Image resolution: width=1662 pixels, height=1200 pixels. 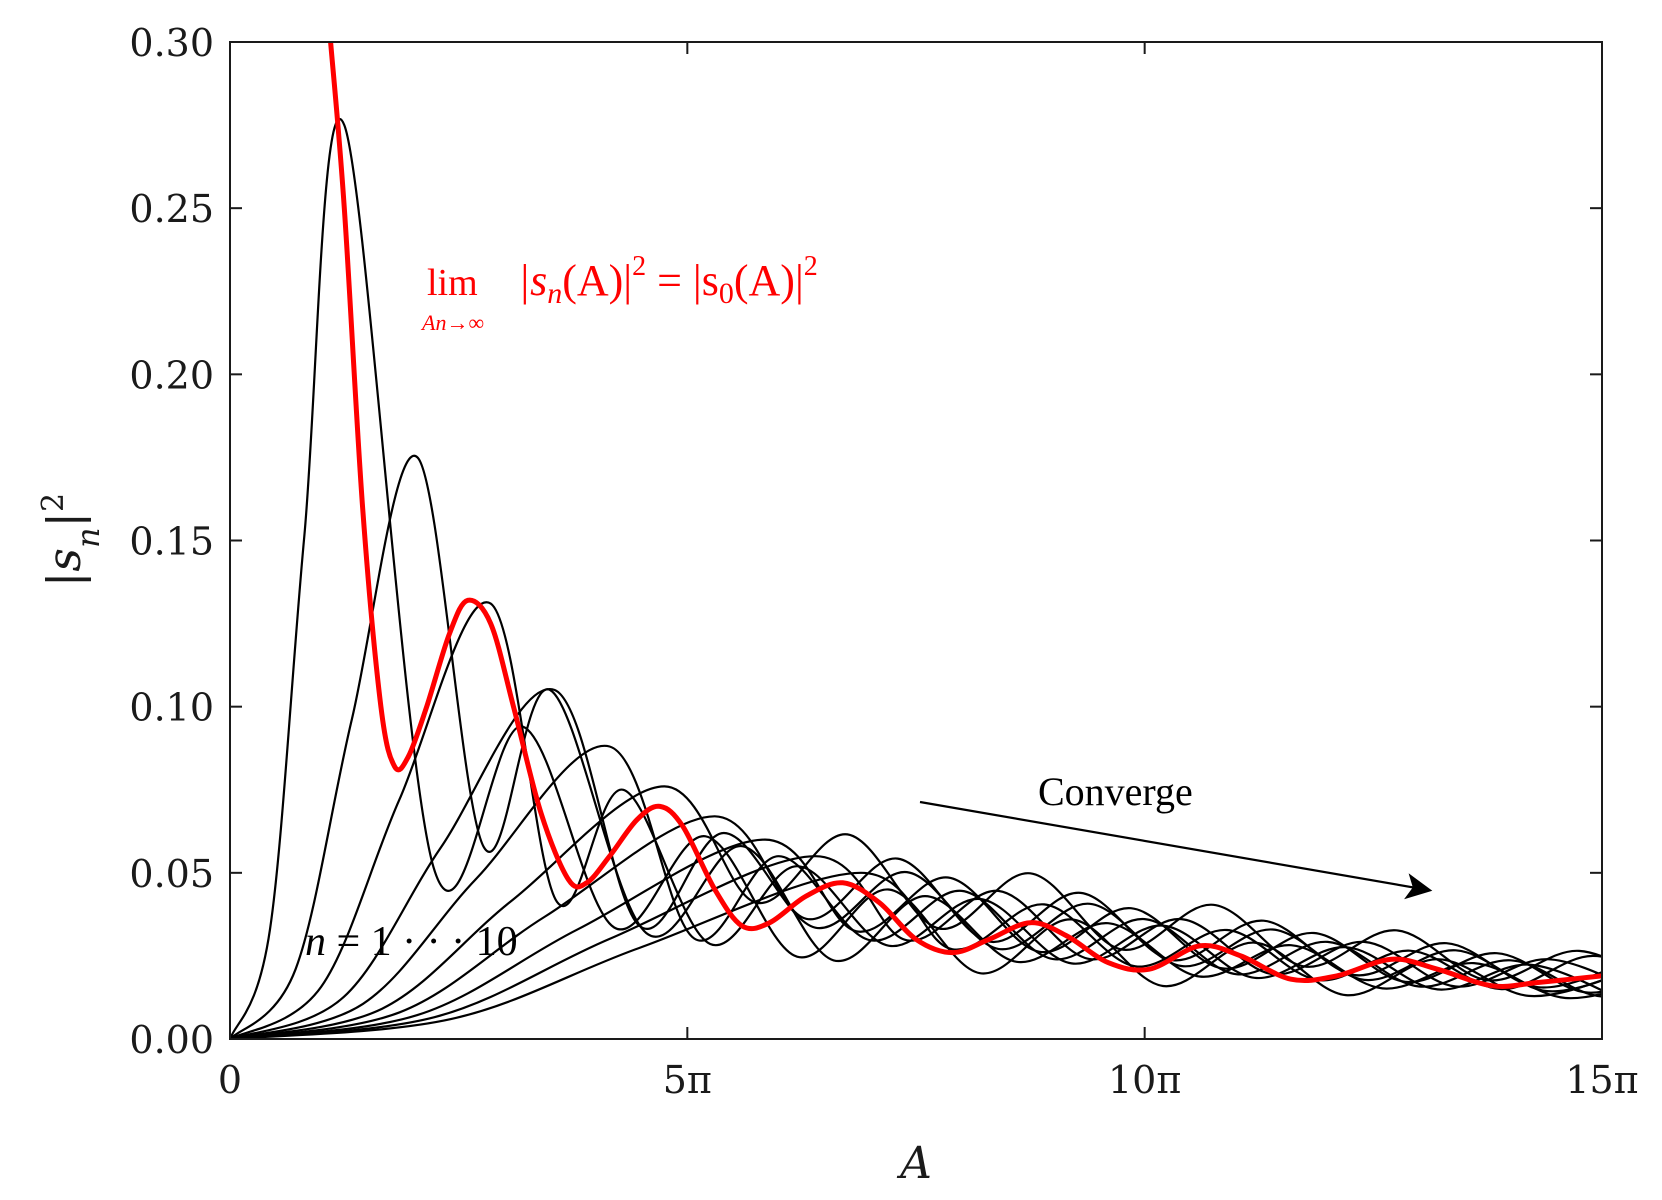 I want to click on limit-lhs-sup: 2, so click(x=639, y=266).